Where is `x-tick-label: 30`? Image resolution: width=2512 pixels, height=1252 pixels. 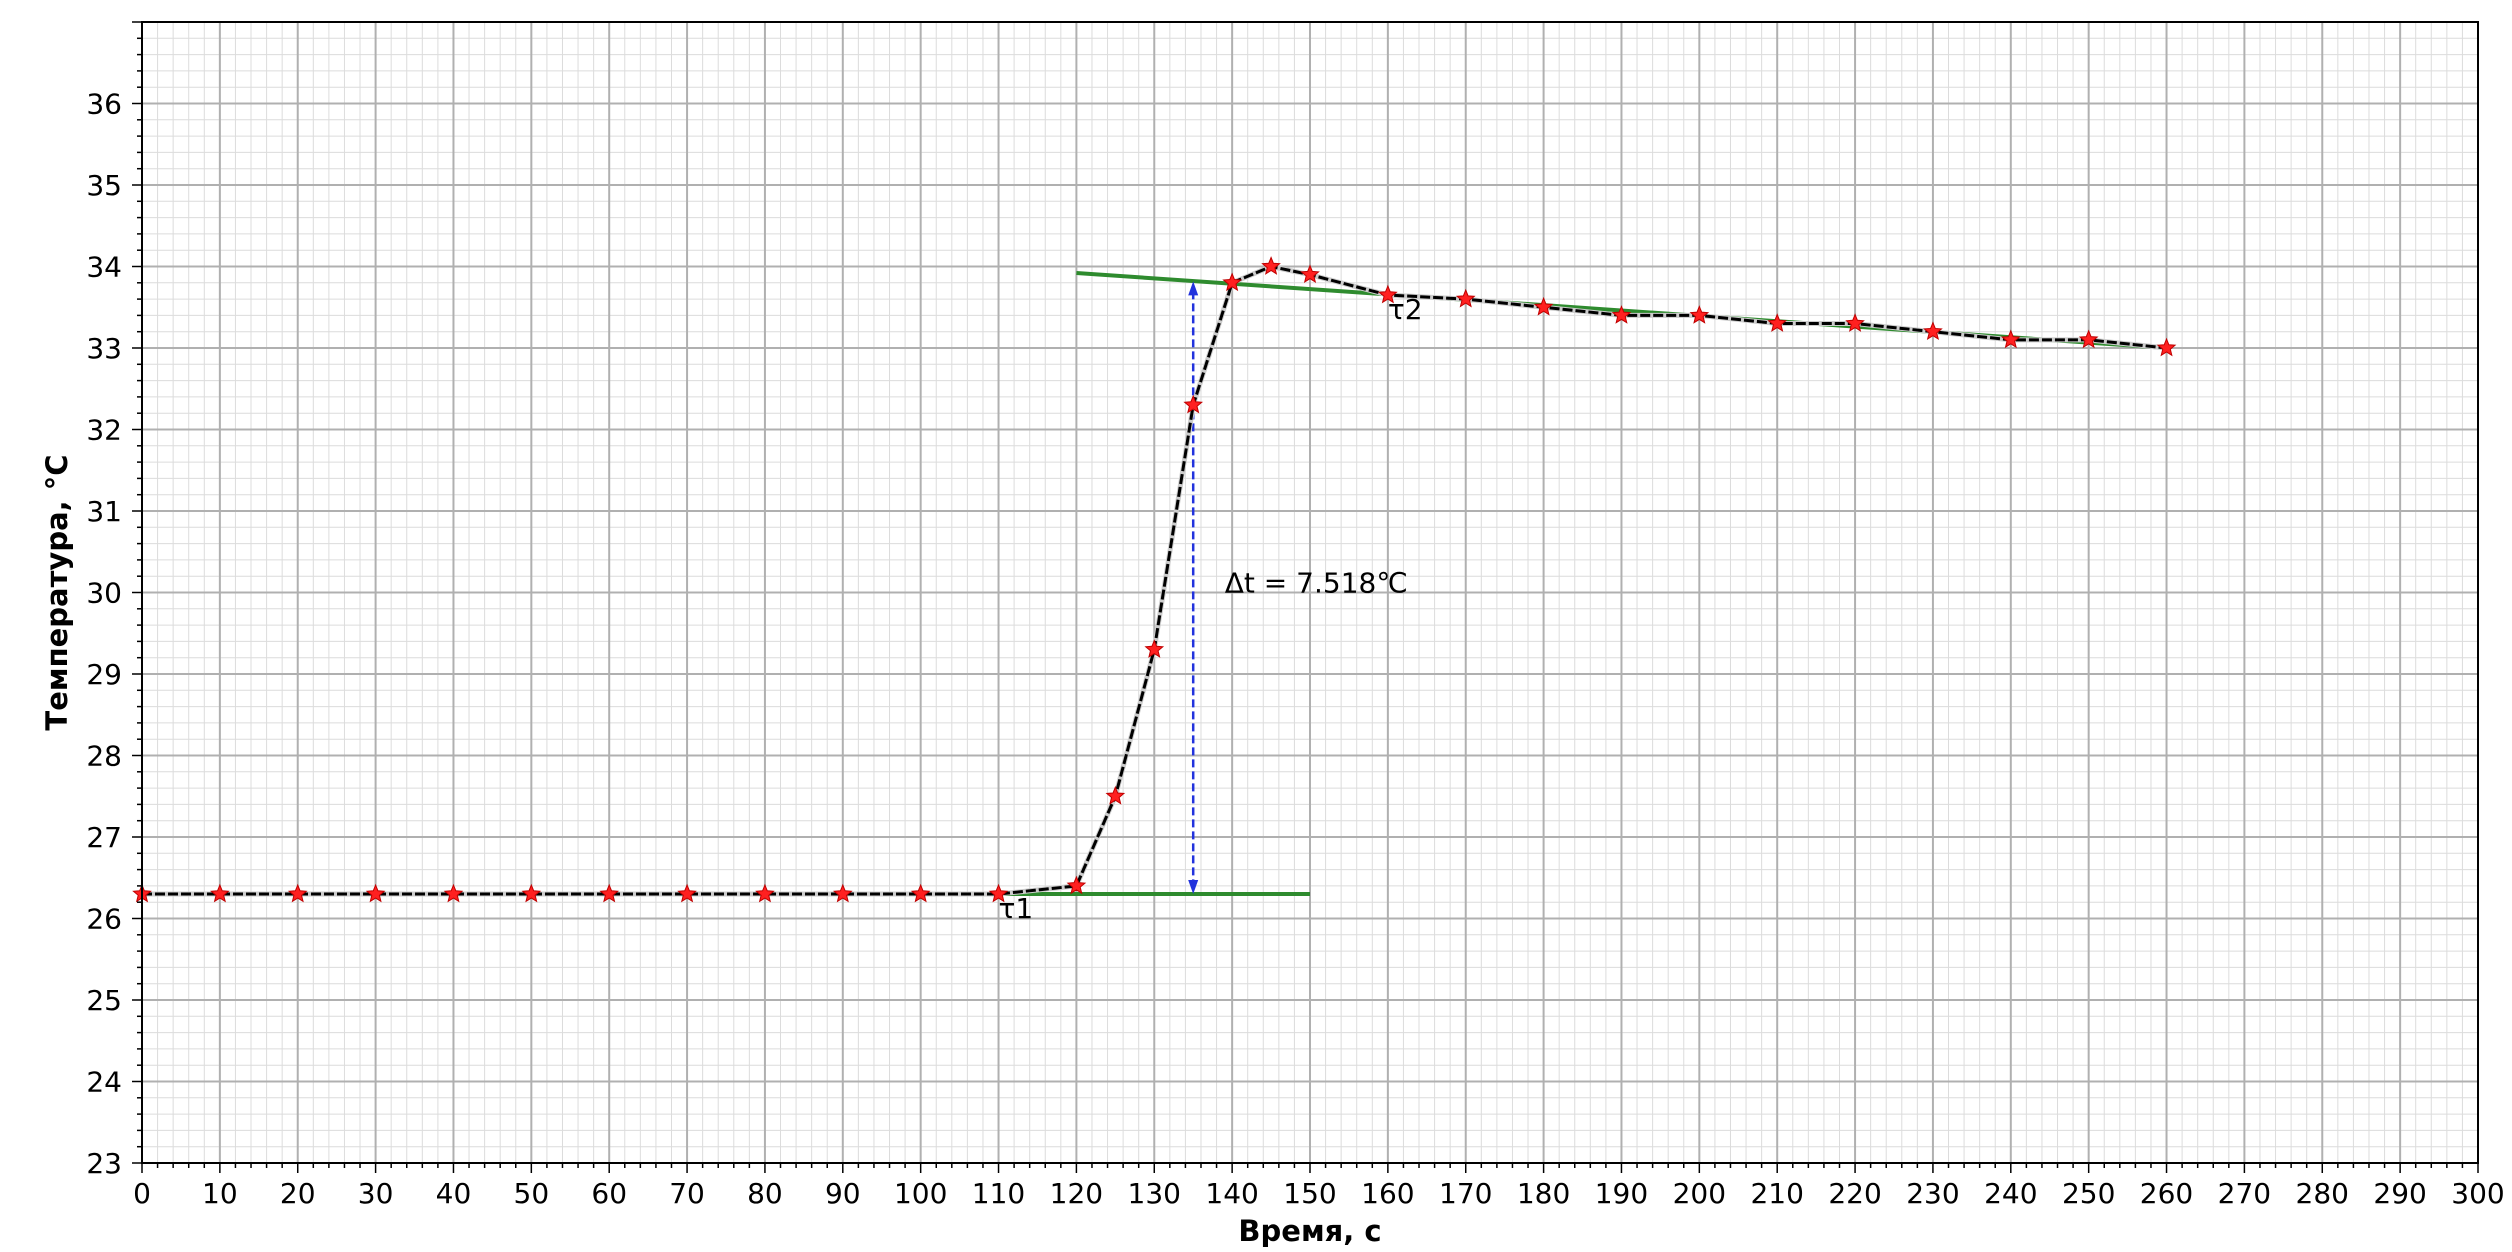
x-tick-label: 30 is located at coordinates (376, 1193).